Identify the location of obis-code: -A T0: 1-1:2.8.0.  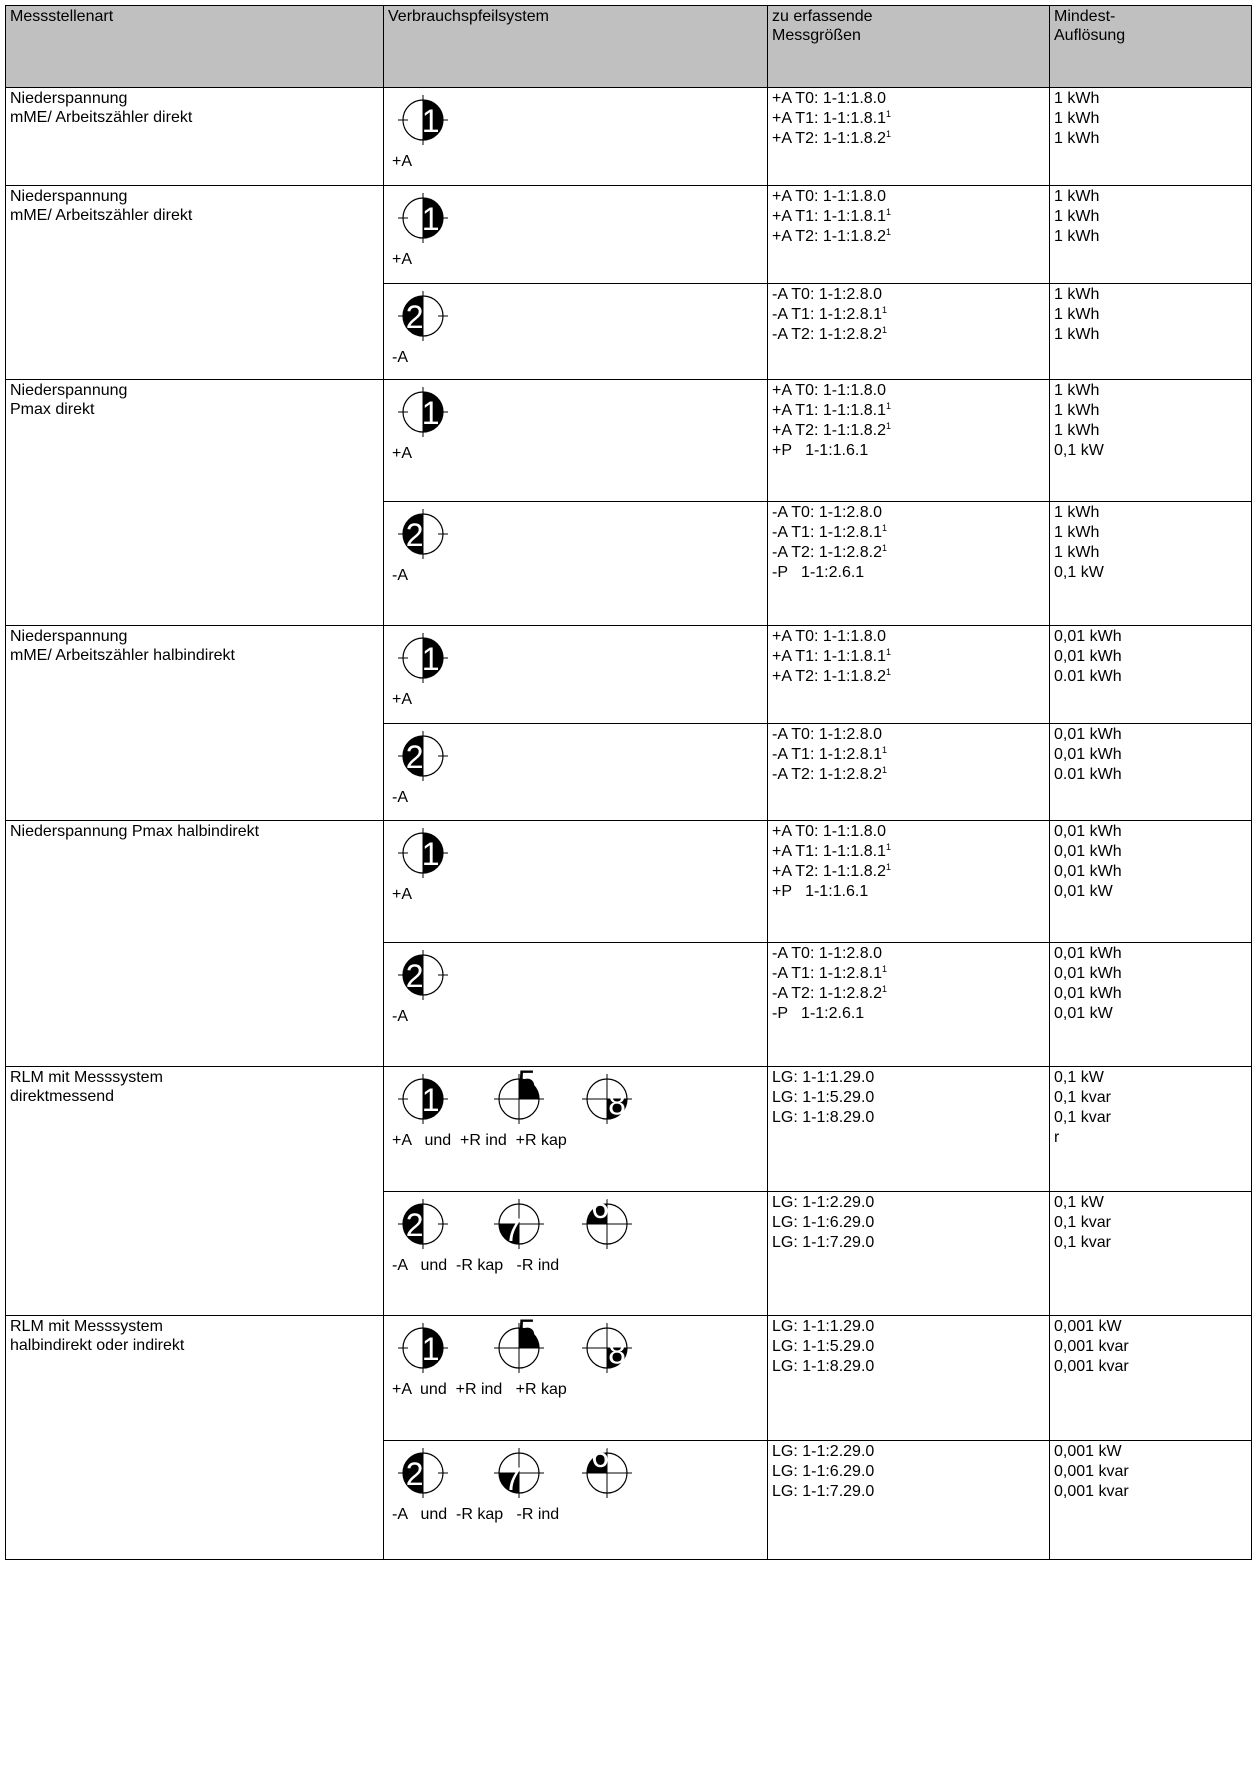
(827, 512).